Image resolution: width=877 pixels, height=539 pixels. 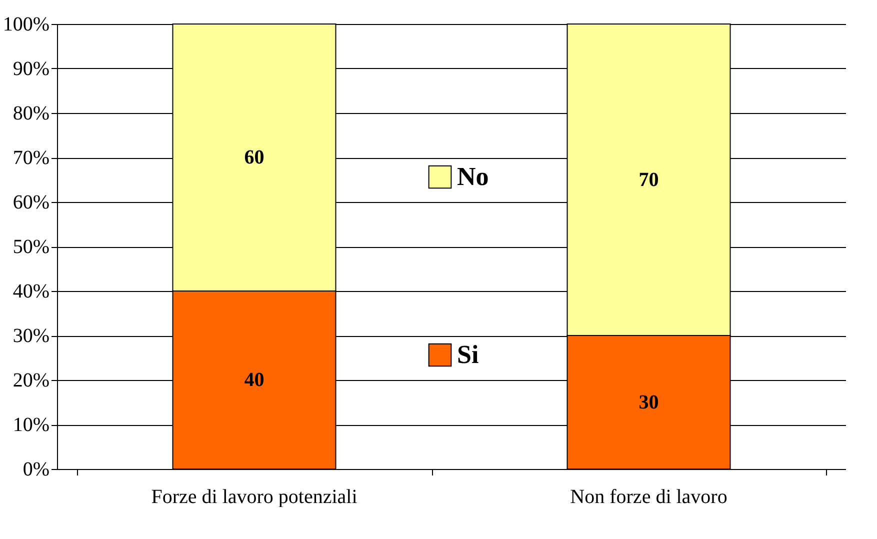 I want to click on y-tick-label: 90%, so click(x=31, y=69).